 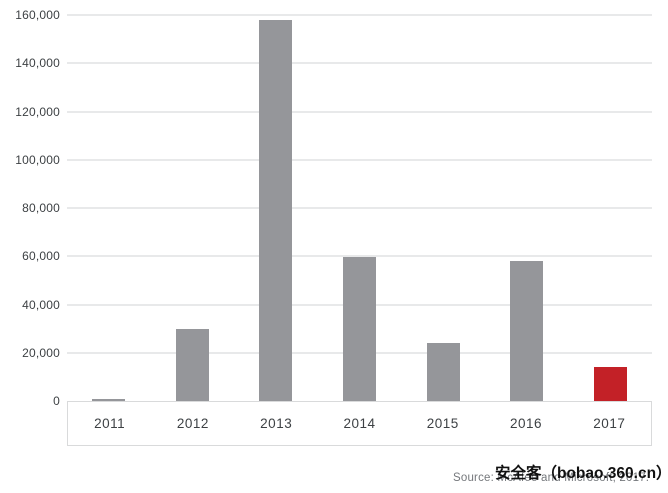 What do you see at coordinates (527, 331) in the screenshot?
I see `bar-2016` at bounding box center [527, 331].